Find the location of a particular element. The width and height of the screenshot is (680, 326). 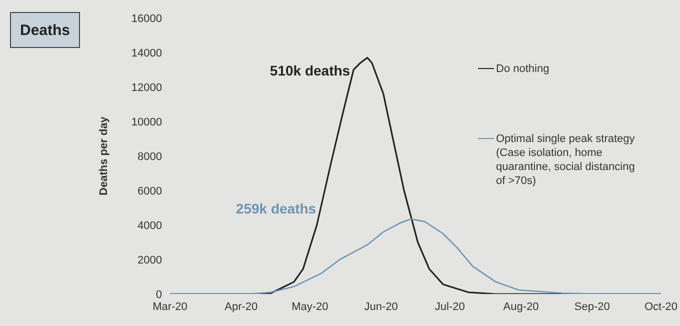

annotation: 259k deaths is located at coordinates (276, 208).